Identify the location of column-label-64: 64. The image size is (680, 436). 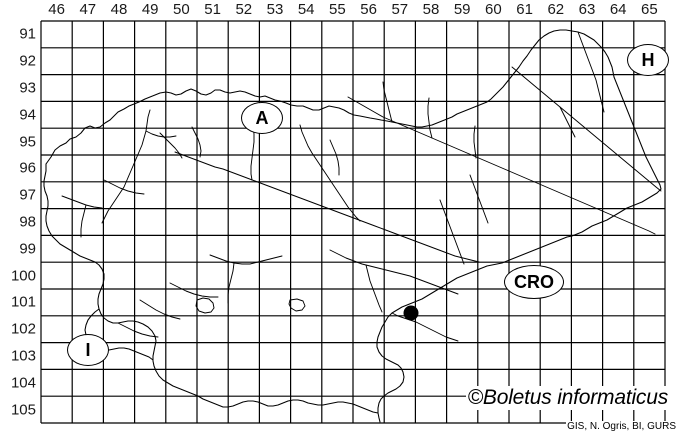
(618, 9).